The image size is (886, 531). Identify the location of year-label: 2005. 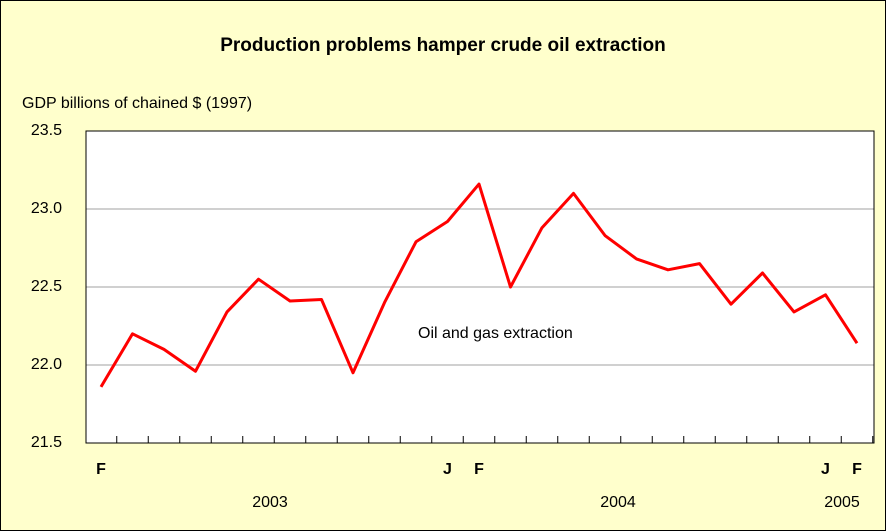
(842, 502).